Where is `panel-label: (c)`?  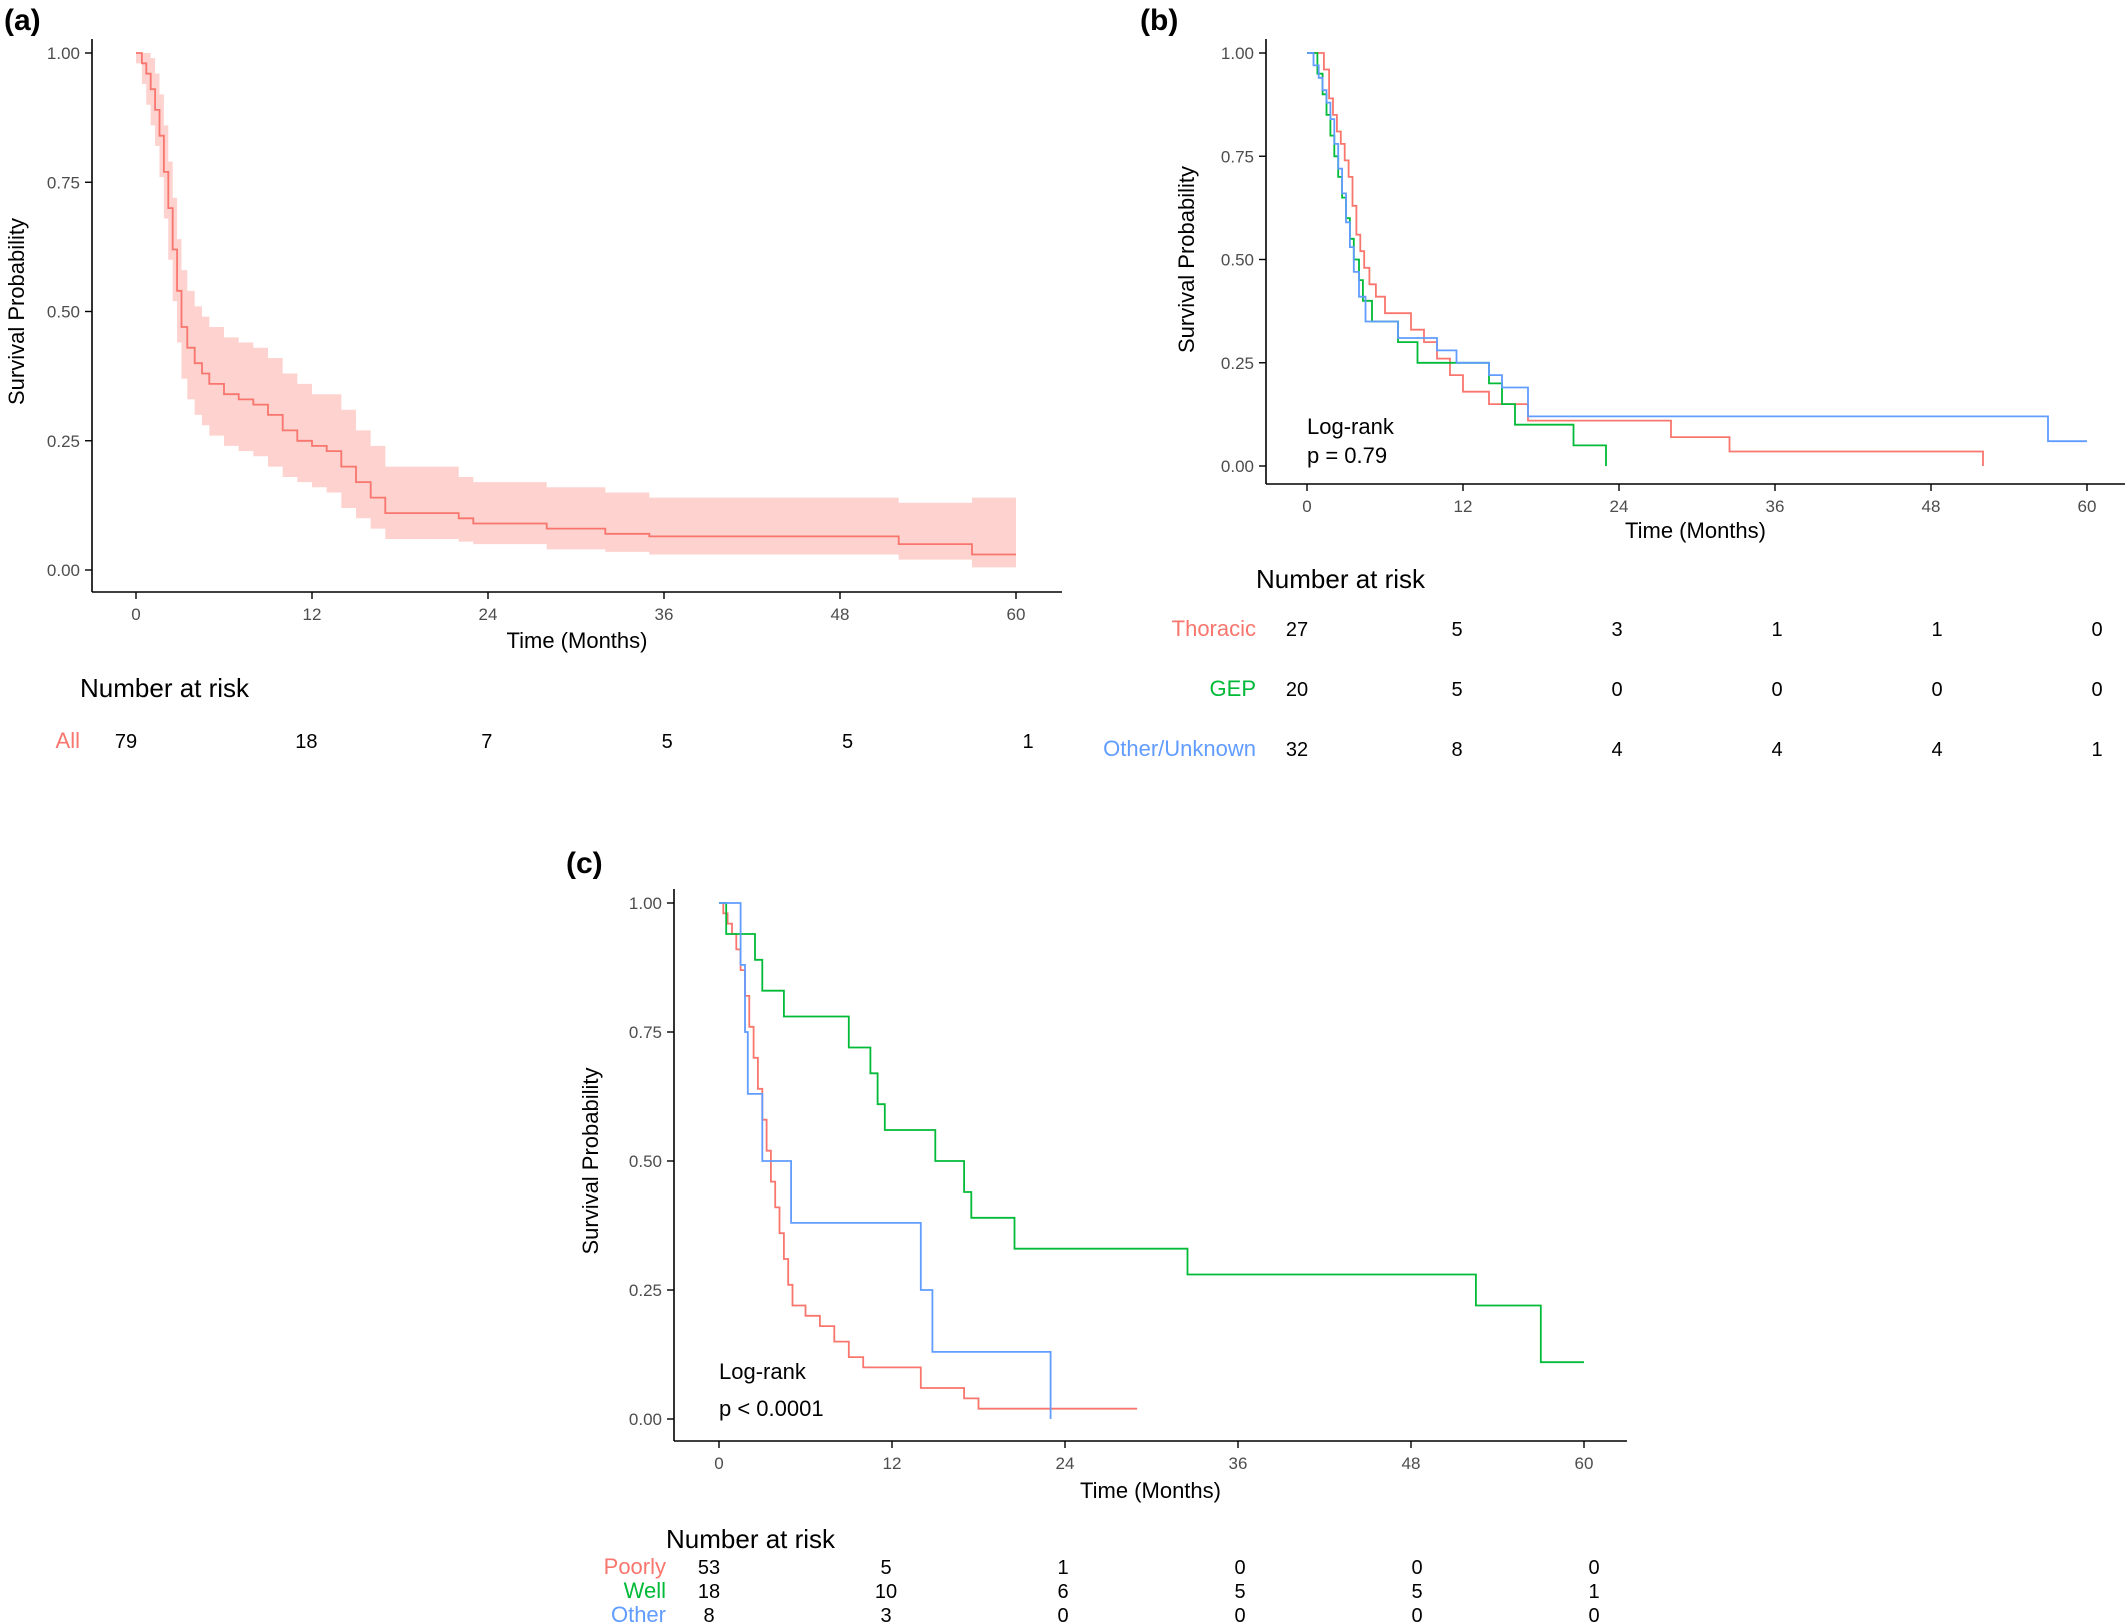 panel-label: (c) is located at coordinates (584, 863).